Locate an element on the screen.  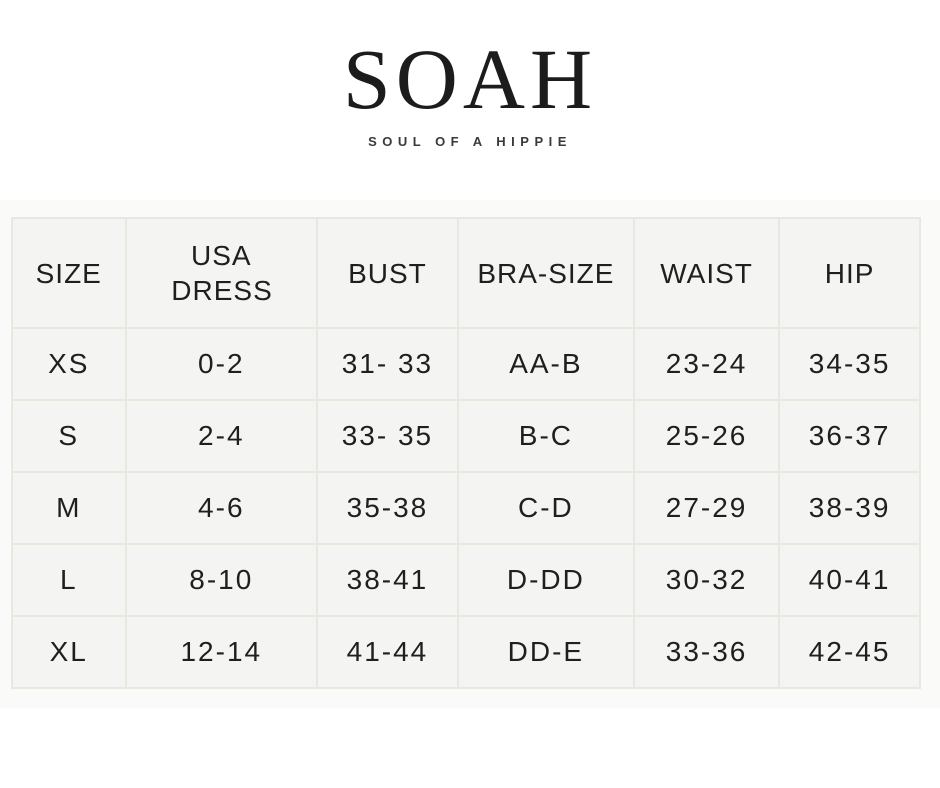
hip-cell: 36-37 is located at coordinates (849, 436).